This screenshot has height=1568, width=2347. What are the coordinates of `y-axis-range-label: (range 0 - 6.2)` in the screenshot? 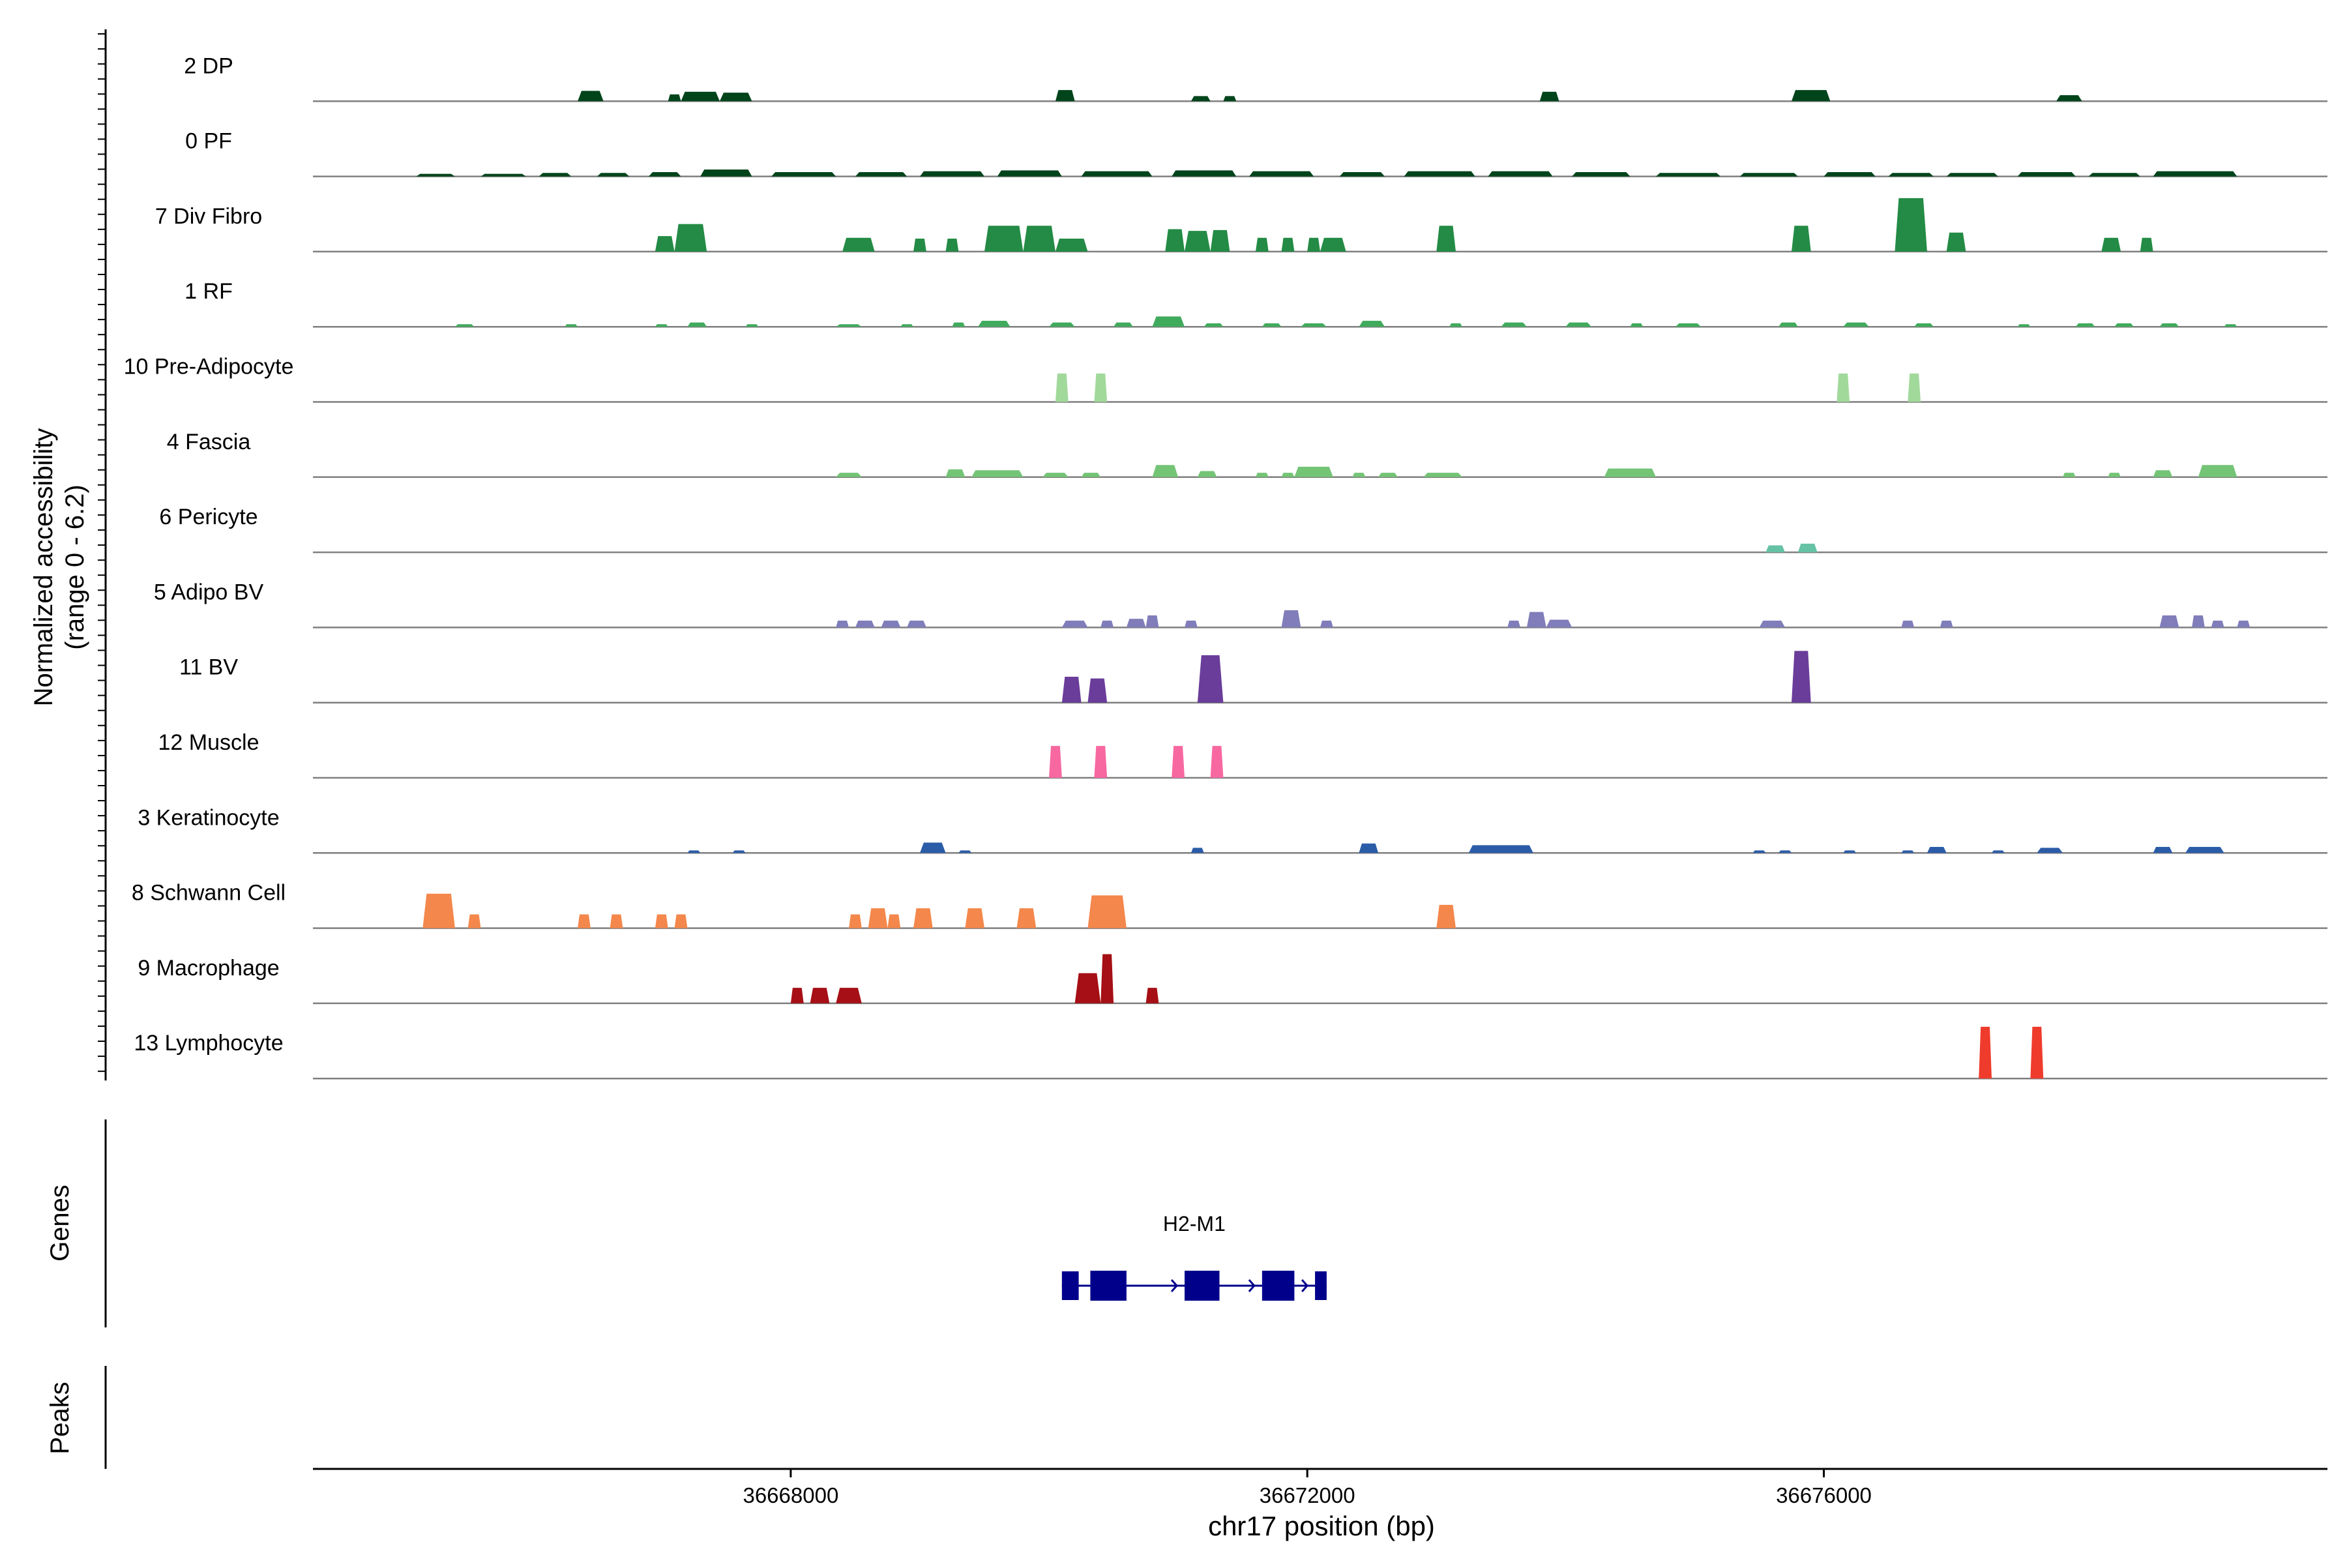 It's located at (75, 567).